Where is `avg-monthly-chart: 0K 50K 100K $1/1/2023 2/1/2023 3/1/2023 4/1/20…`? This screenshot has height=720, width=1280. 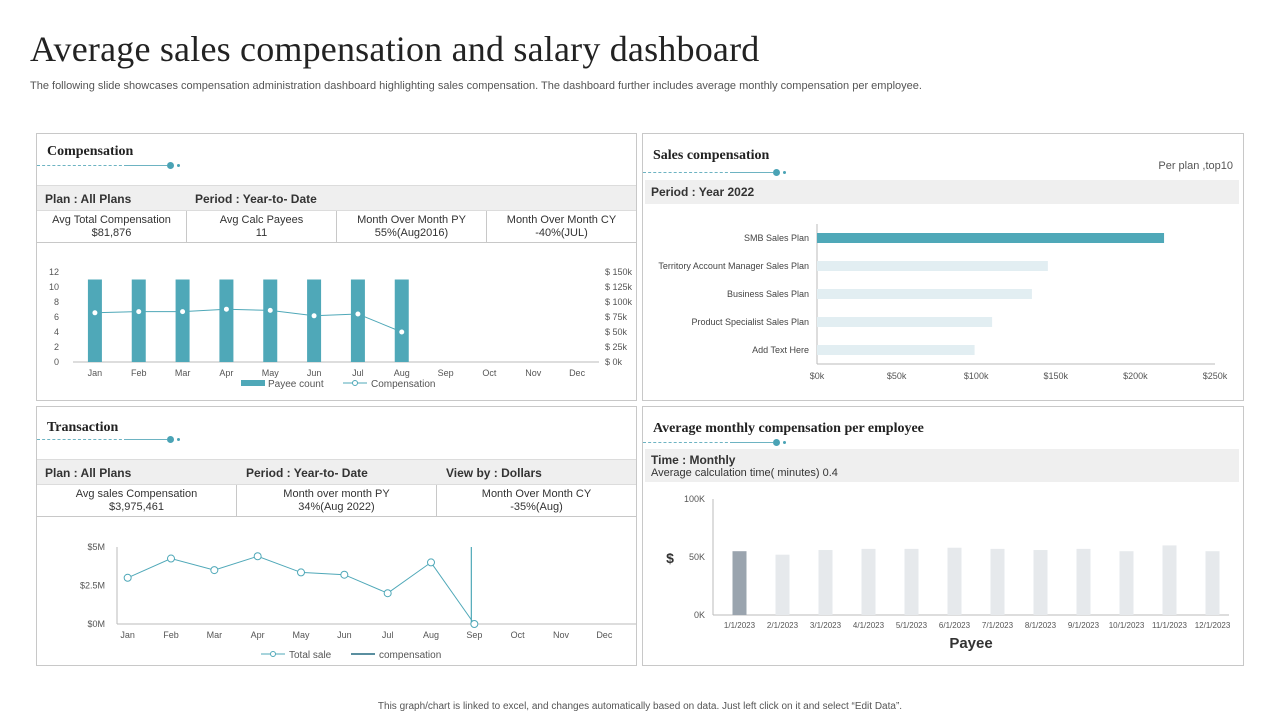 avg-monthly-chart: 0K 50K 100K $1/1/2023 2/1/2023 3/1/2023 4/1/20… is located at coordinates (943, 575).